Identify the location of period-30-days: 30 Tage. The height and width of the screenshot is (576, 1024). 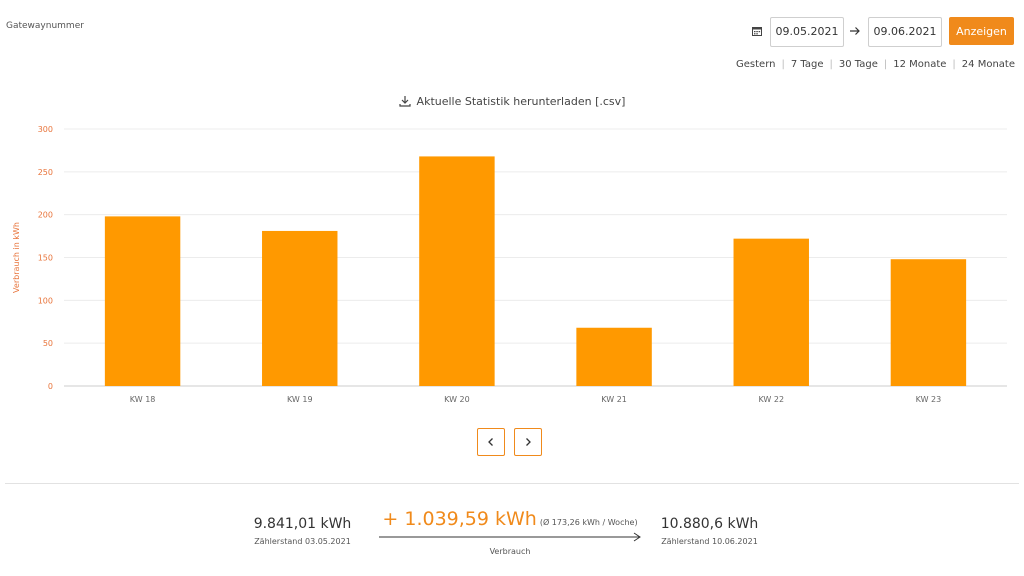
(858, 64).